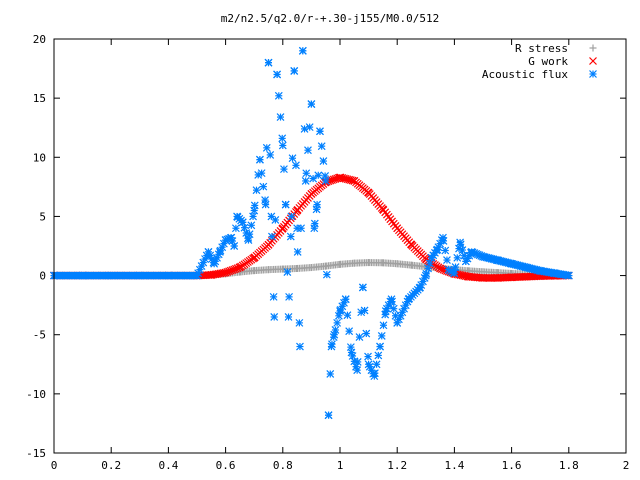 This screenshot has height=480, width=640. I want to click on x-tick-label: 2, so click(626, 465).